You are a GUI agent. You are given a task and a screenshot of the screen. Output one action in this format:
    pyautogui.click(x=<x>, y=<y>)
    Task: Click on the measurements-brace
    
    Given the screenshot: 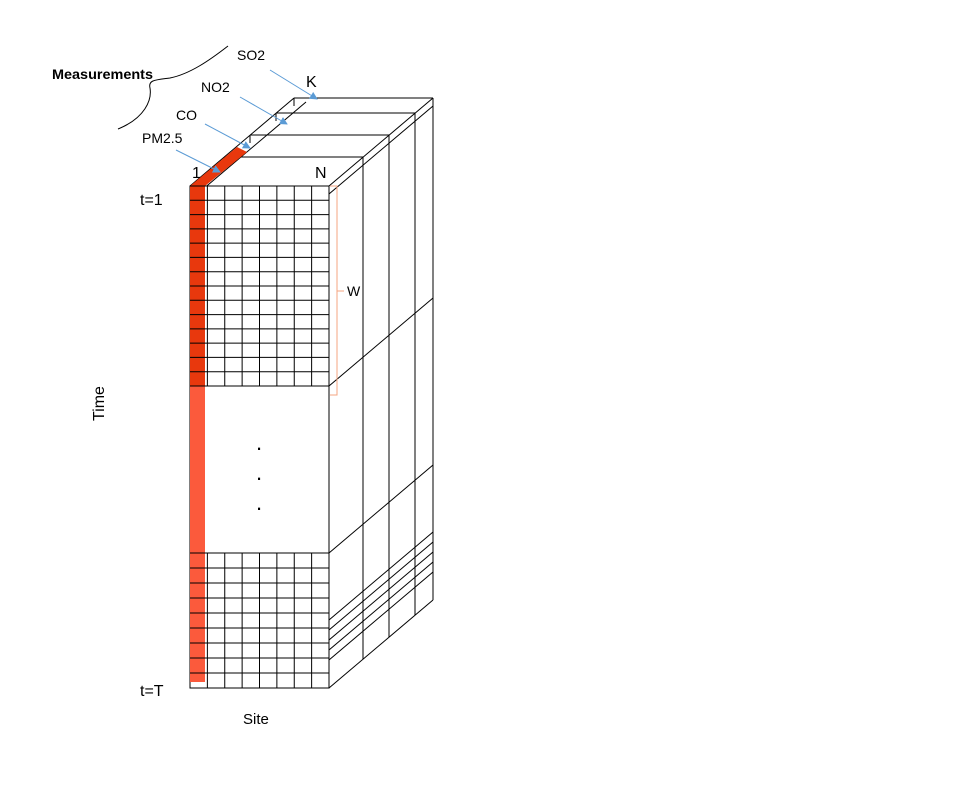 What is the action you would take?
    pyautogui.click(x=173, y=87)
    